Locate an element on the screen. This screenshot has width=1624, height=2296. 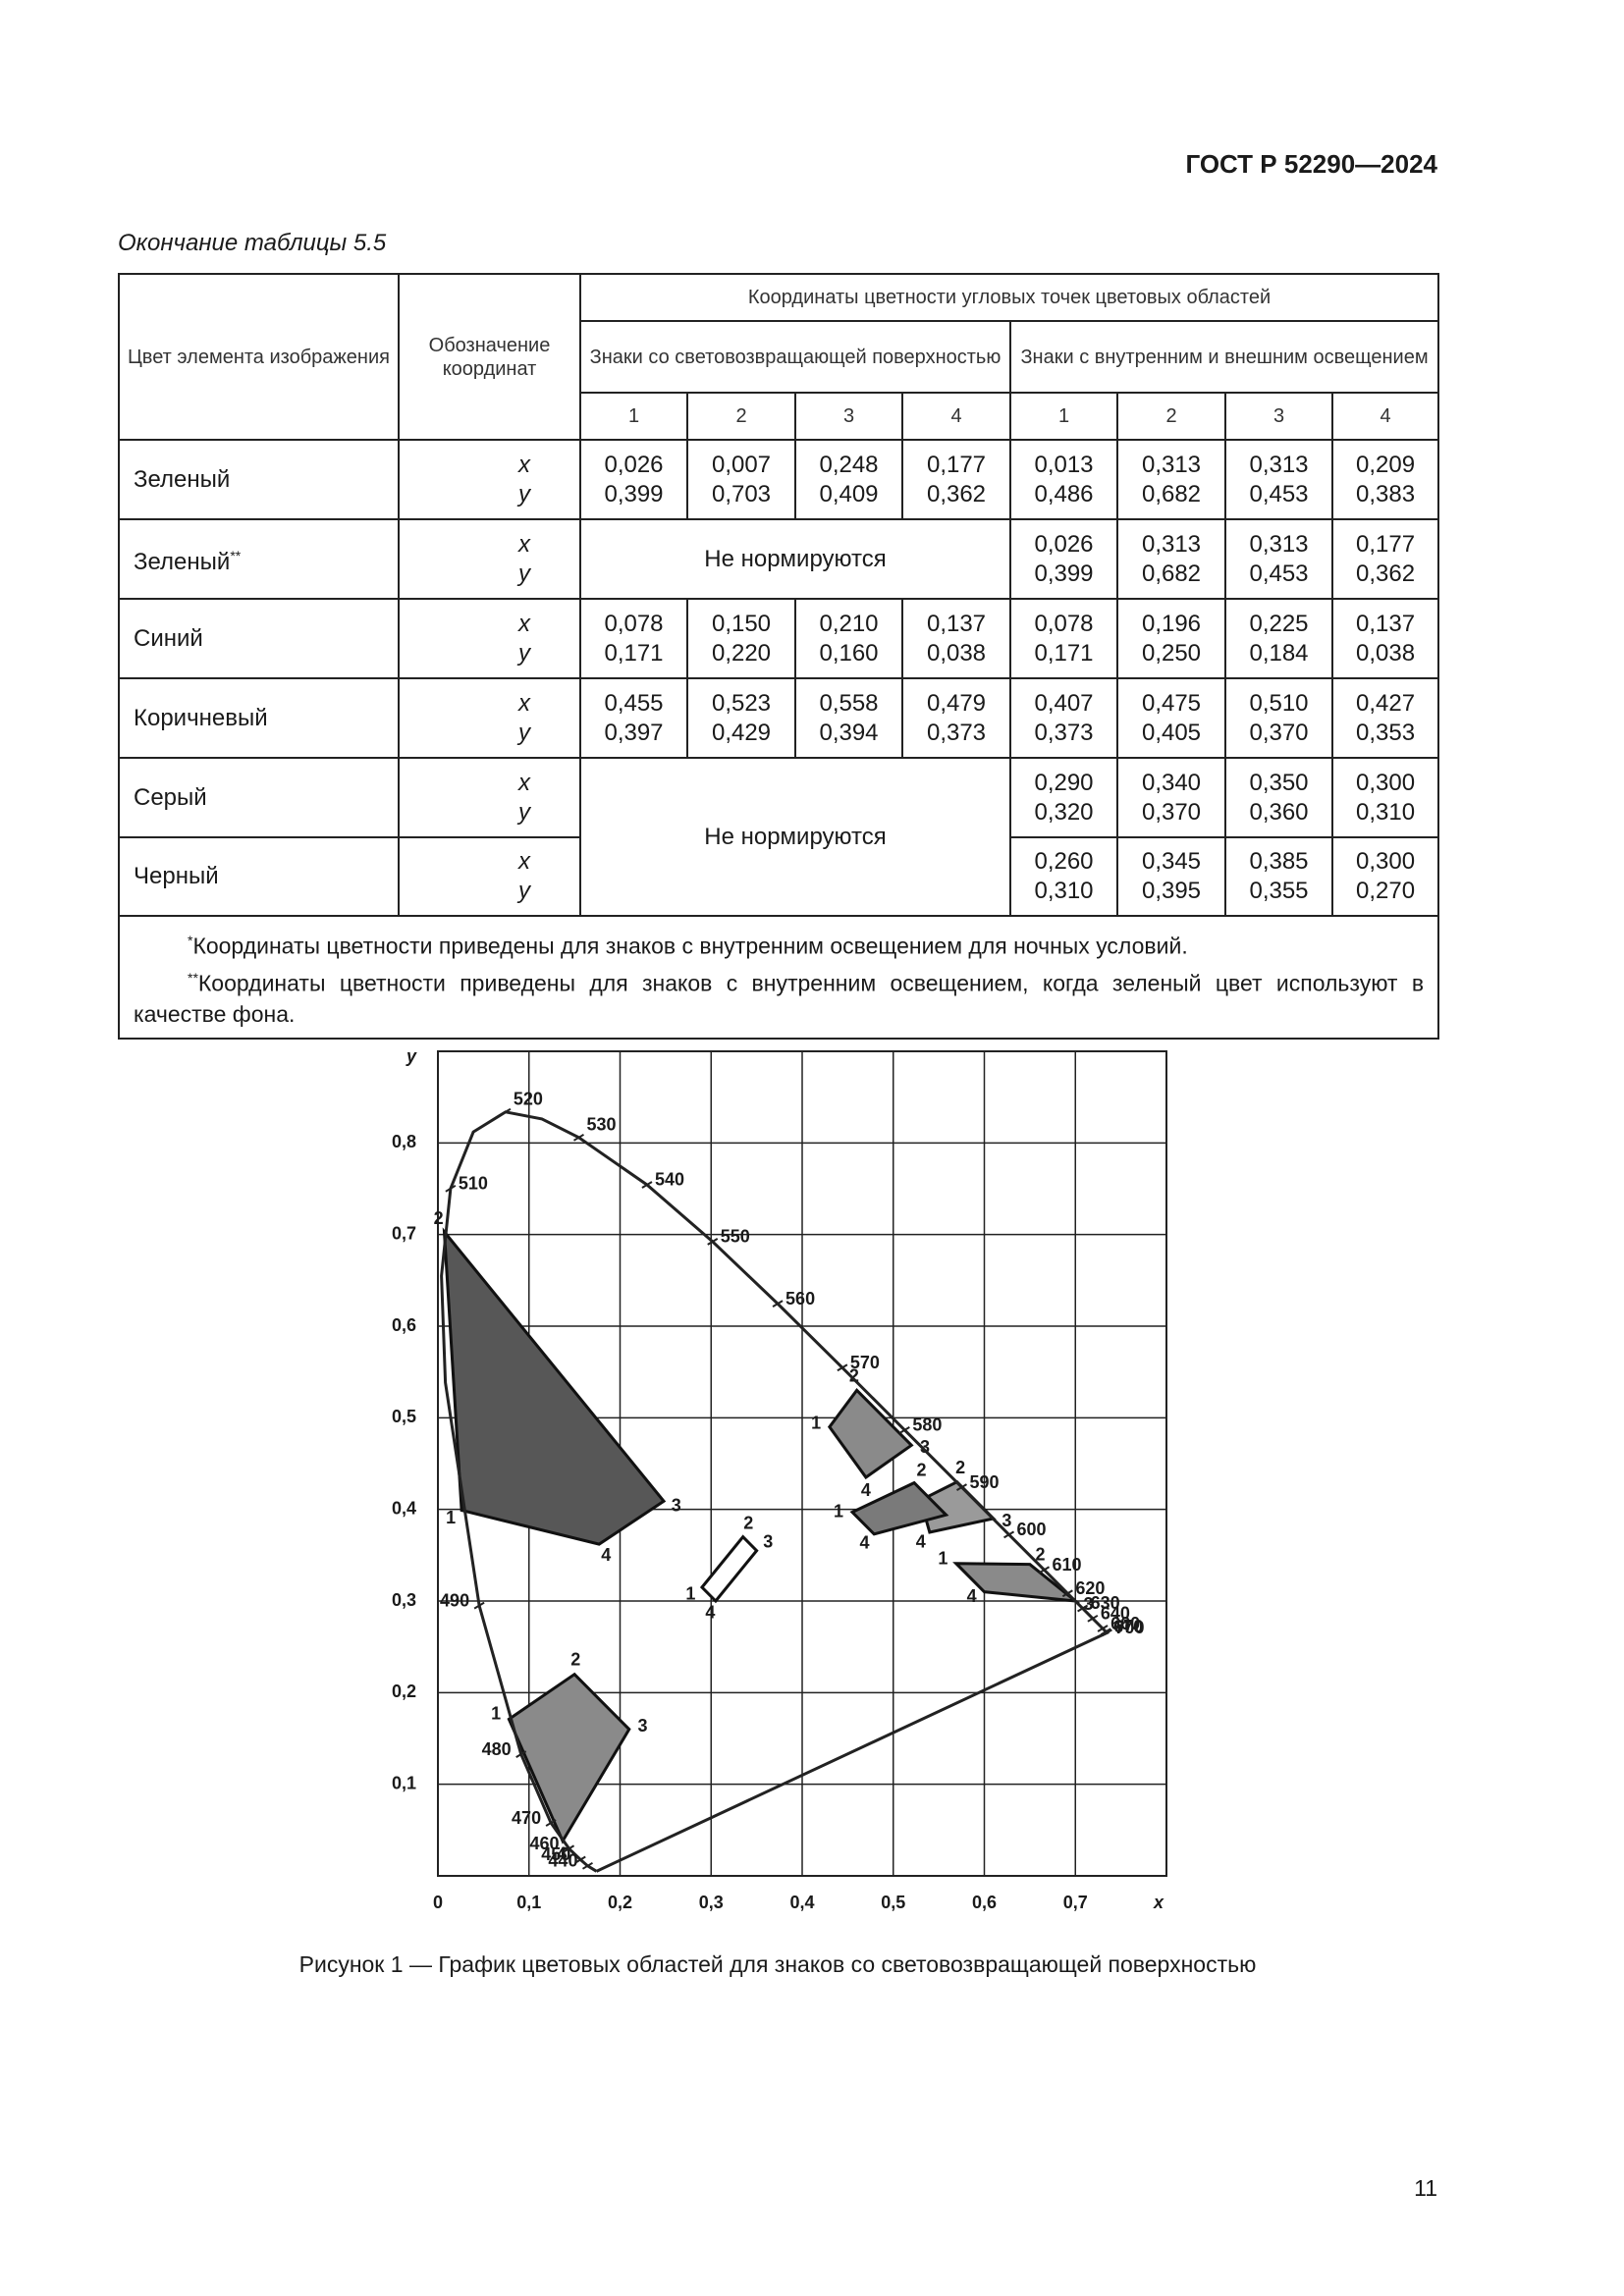
coord-y: 0,383 is located at coordinates (1385, 494).